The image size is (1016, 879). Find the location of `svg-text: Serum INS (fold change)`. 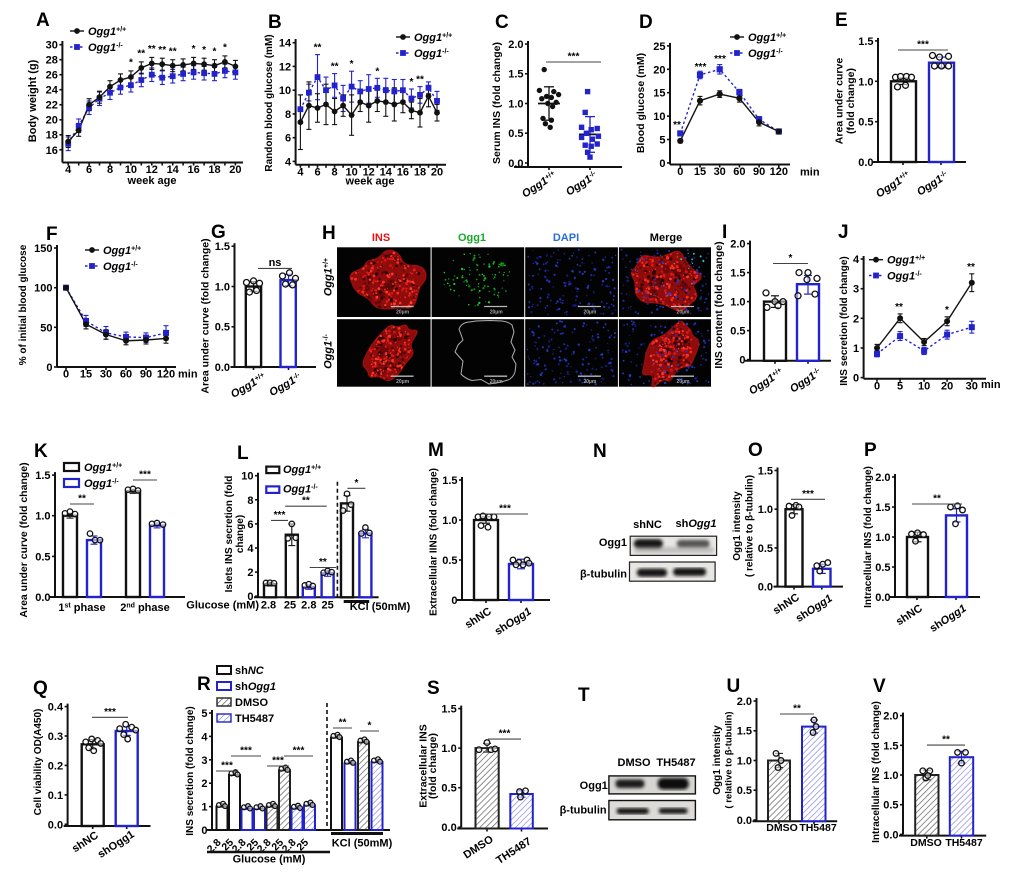

svg-text: Serum INS (fold change) is located at coordinates (497, 103).